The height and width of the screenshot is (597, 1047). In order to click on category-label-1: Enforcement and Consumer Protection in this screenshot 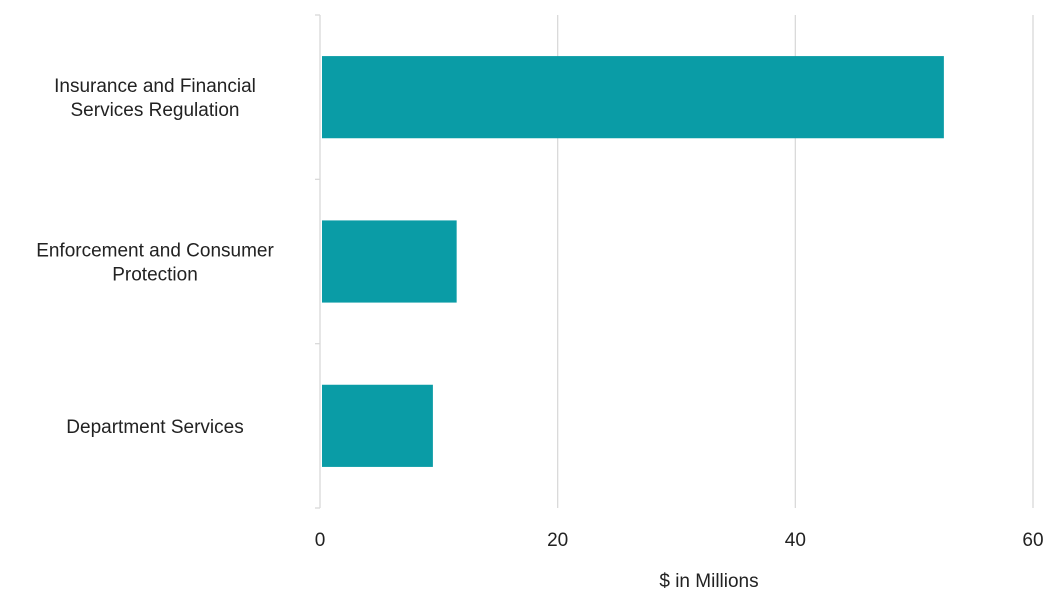, I will do `click(155, 263)`.